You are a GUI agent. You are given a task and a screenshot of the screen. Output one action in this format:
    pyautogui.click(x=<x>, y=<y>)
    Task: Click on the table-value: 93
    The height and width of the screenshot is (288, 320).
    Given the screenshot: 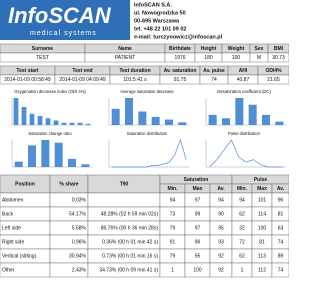 What is the action you would take?
    pyautogui.click(x=221, y=242)
    